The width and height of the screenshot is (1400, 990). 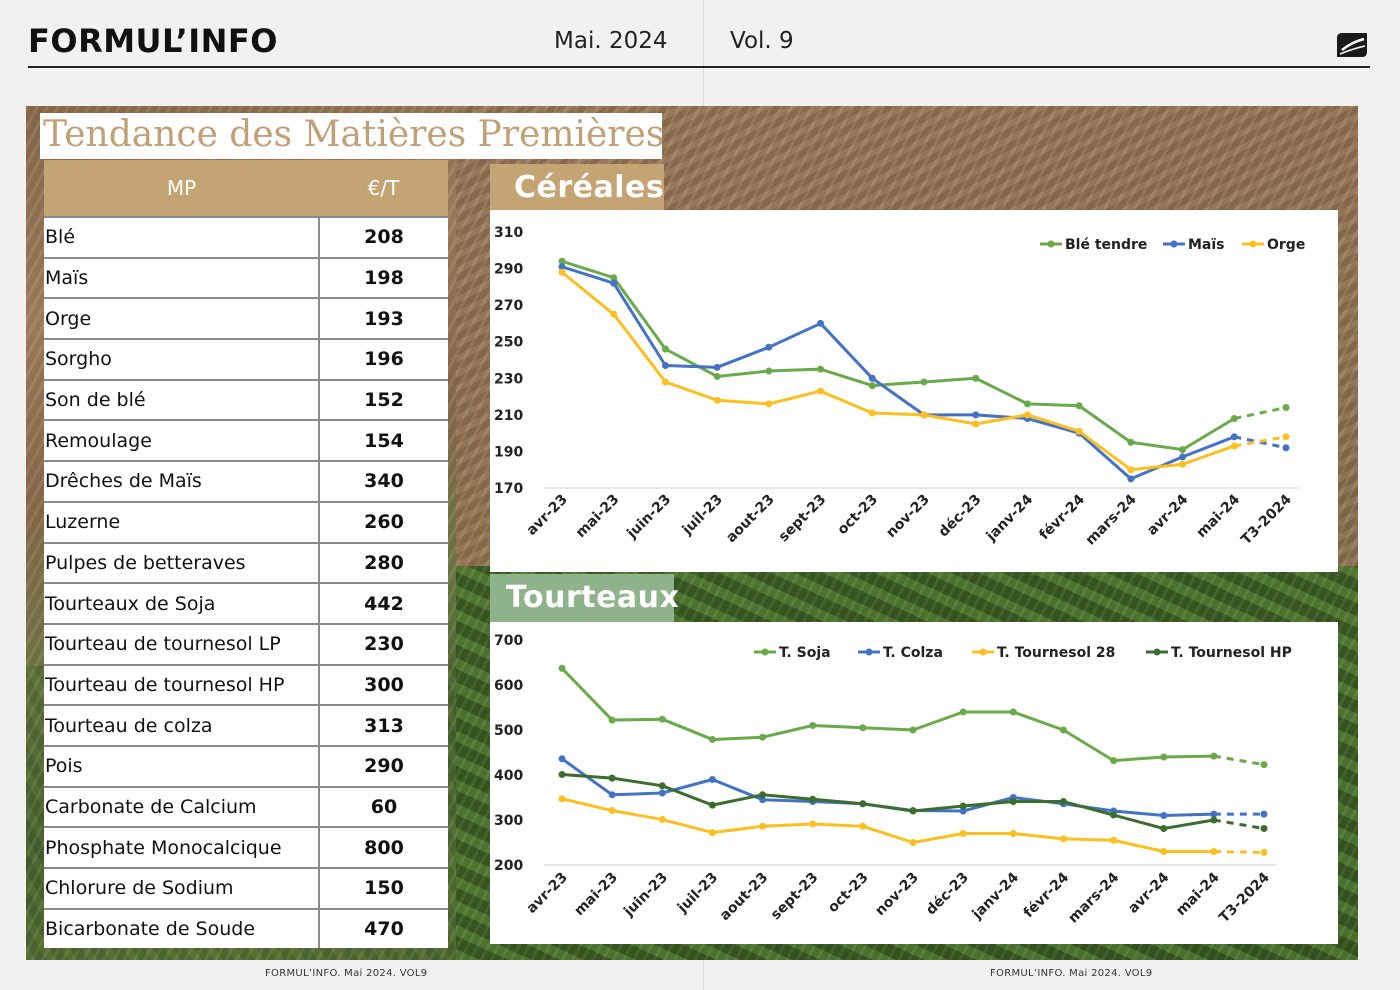 I want to click on material-name: Tourteau de tournesol HP, so click(x=182, y=684).